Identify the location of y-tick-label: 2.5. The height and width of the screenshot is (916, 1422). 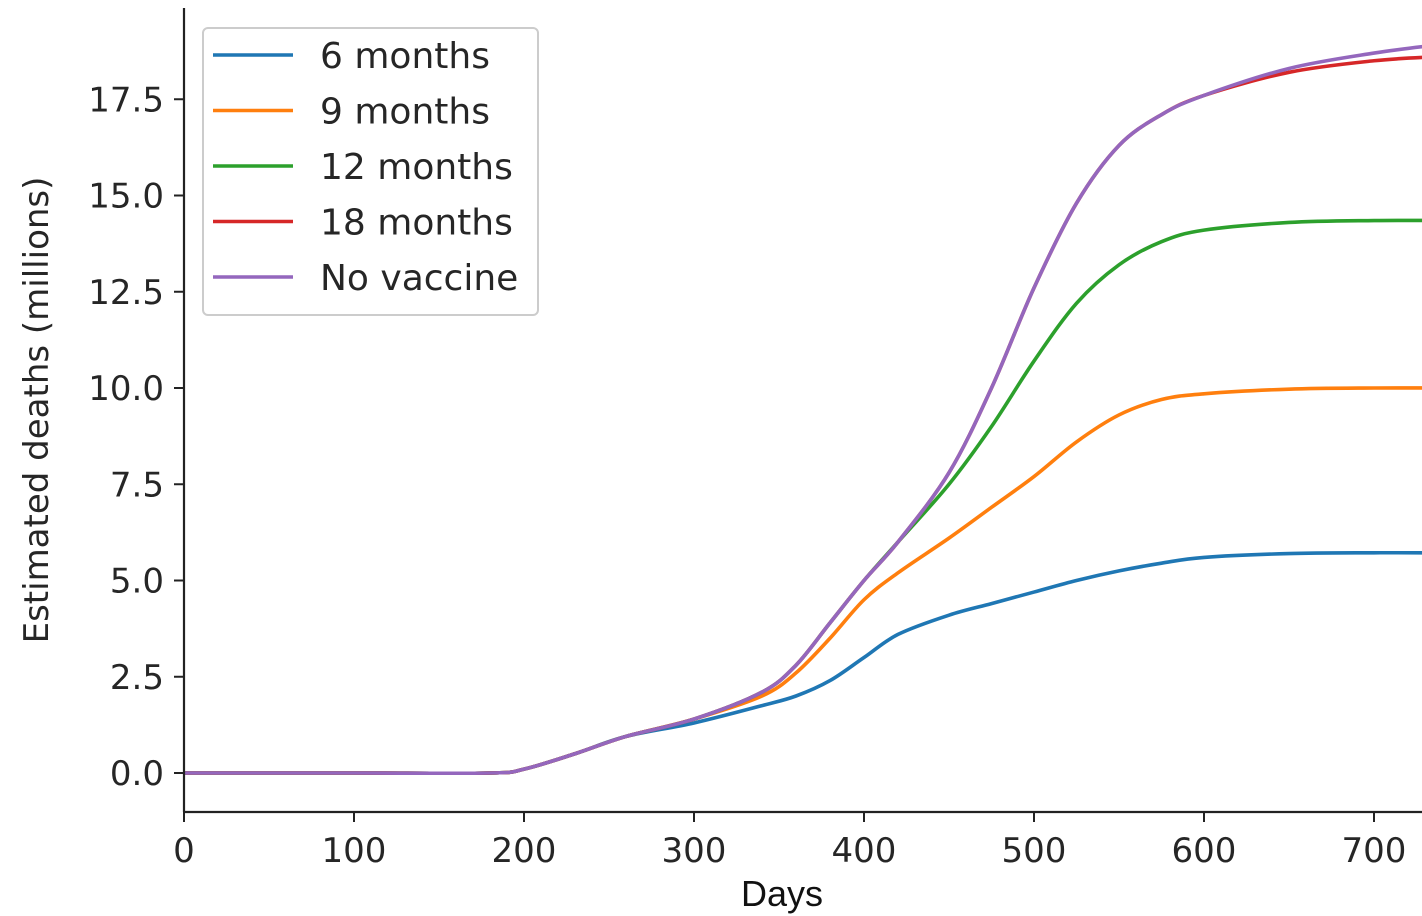
(137, 678).